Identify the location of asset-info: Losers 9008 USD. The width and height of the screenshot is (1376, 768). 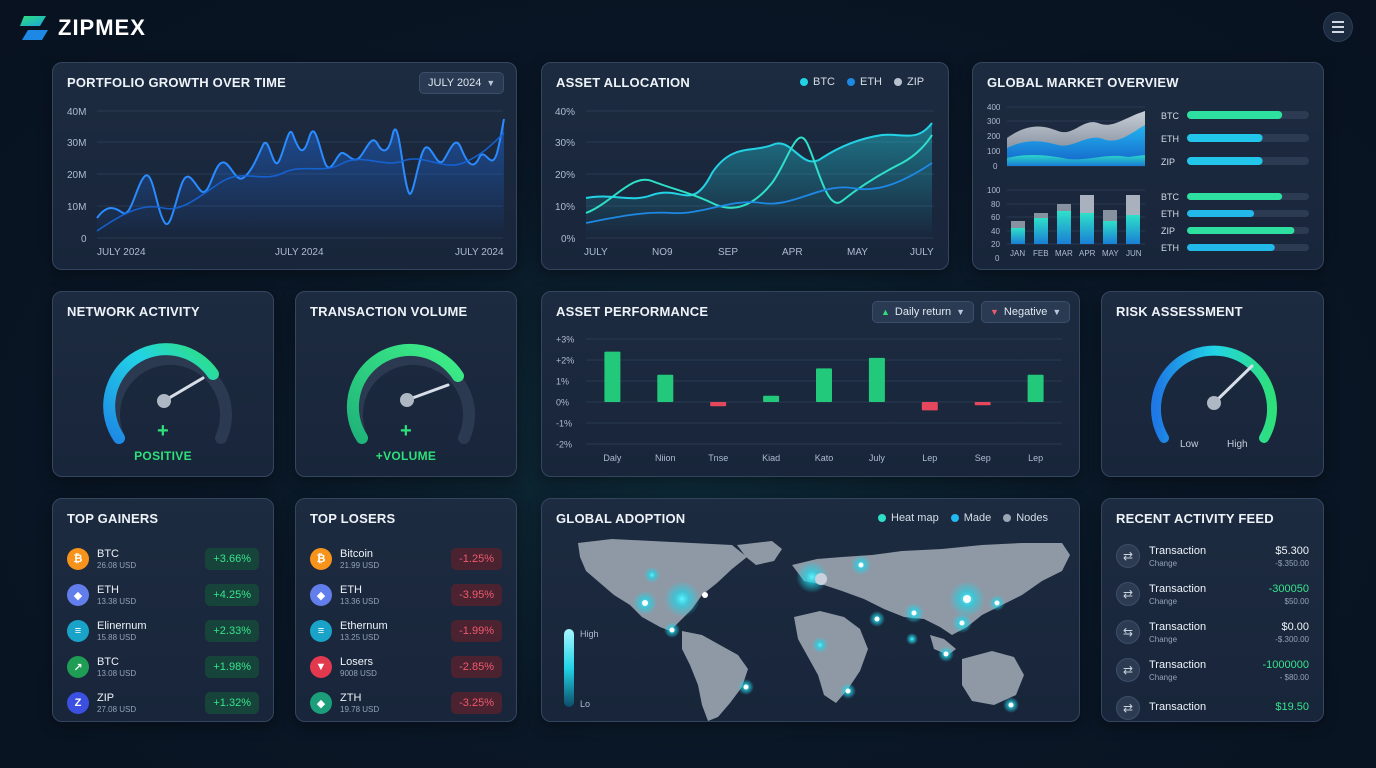
(358, 667).